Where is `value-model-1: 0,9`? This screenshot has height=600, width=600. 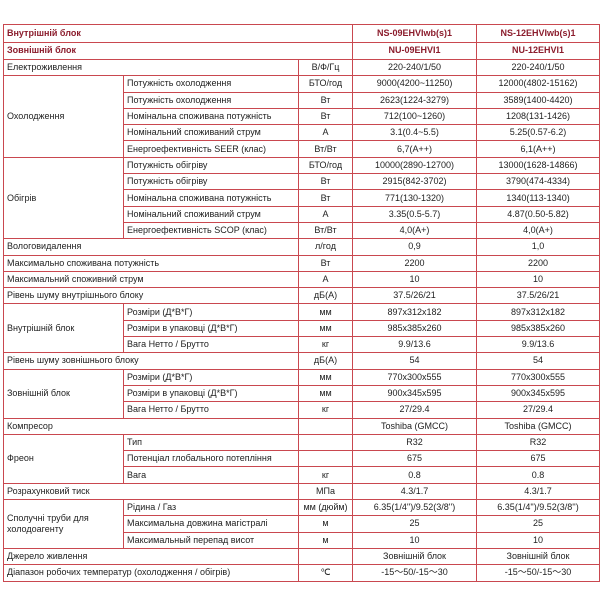 value-model-1: 0,9 is located at coordinates (415, 247).